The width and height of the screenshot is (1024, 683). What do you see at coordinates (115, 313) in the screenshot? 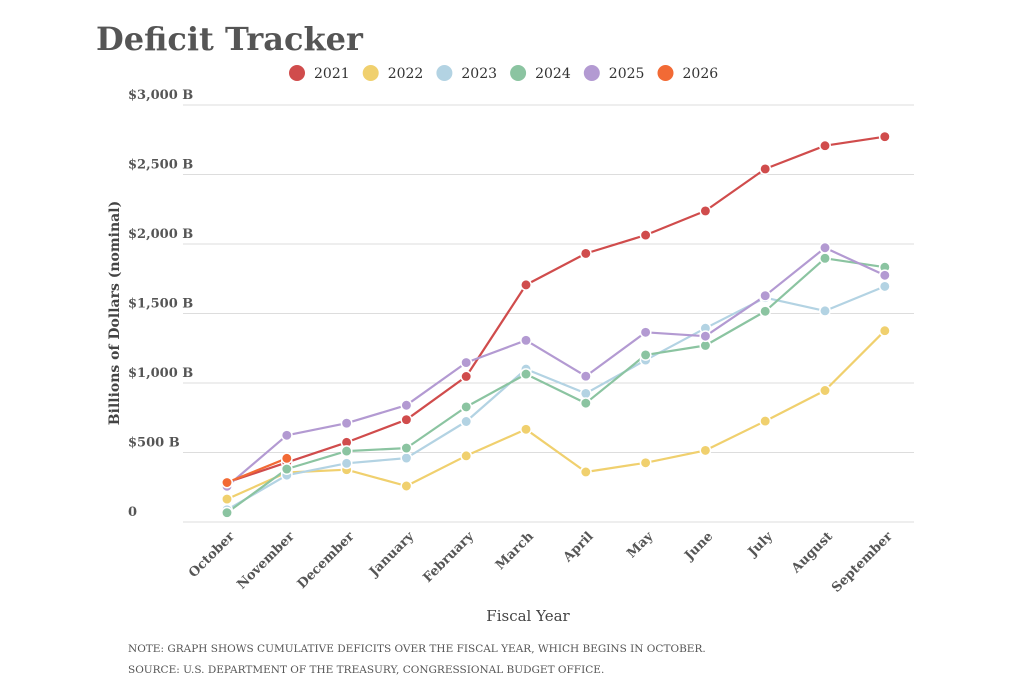
I see `y-axis-label: Billions of Dollars (nominal)` at bounding box center [115, 313].